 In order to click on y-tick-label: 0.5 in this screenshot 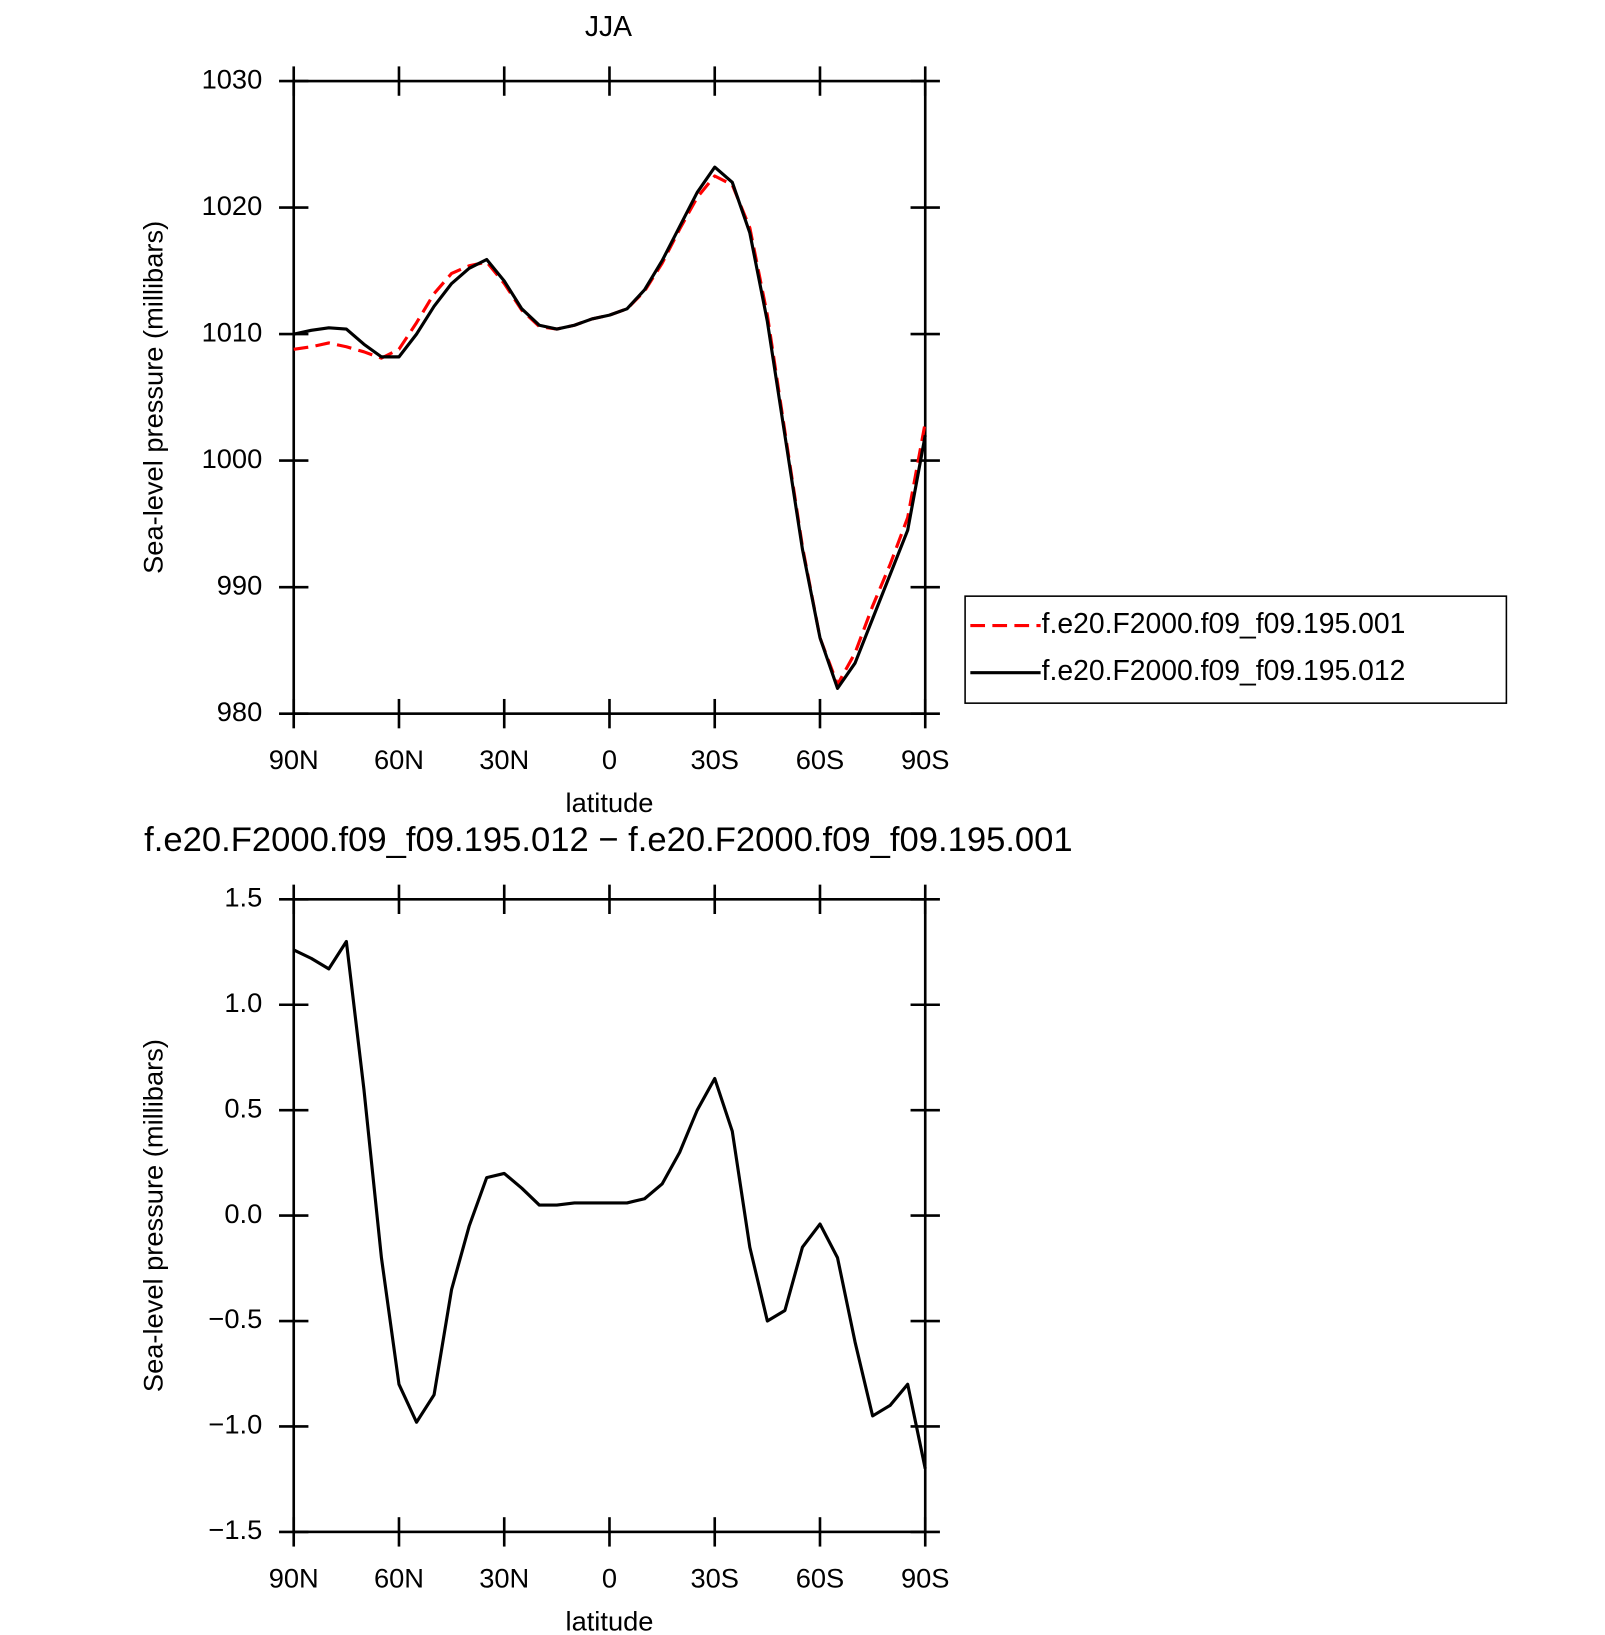, I will do `click(243, 1107)`.